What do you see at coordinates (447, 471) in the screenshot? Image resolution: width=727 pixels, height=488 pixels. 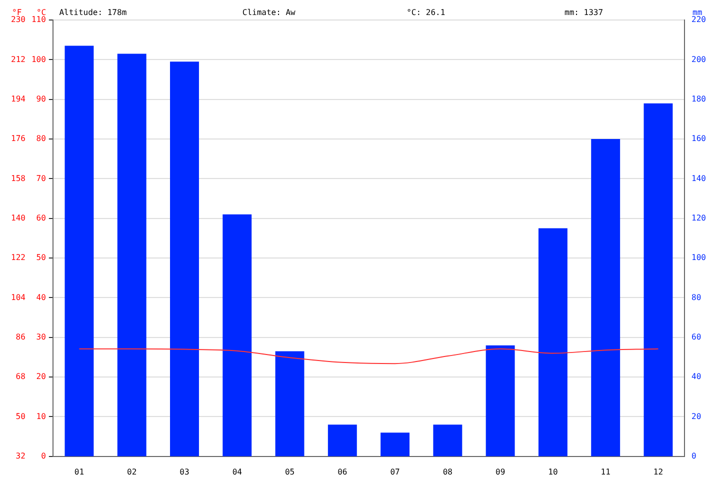 I see `x-tick-label: 08` at bounding box center [447, 471].